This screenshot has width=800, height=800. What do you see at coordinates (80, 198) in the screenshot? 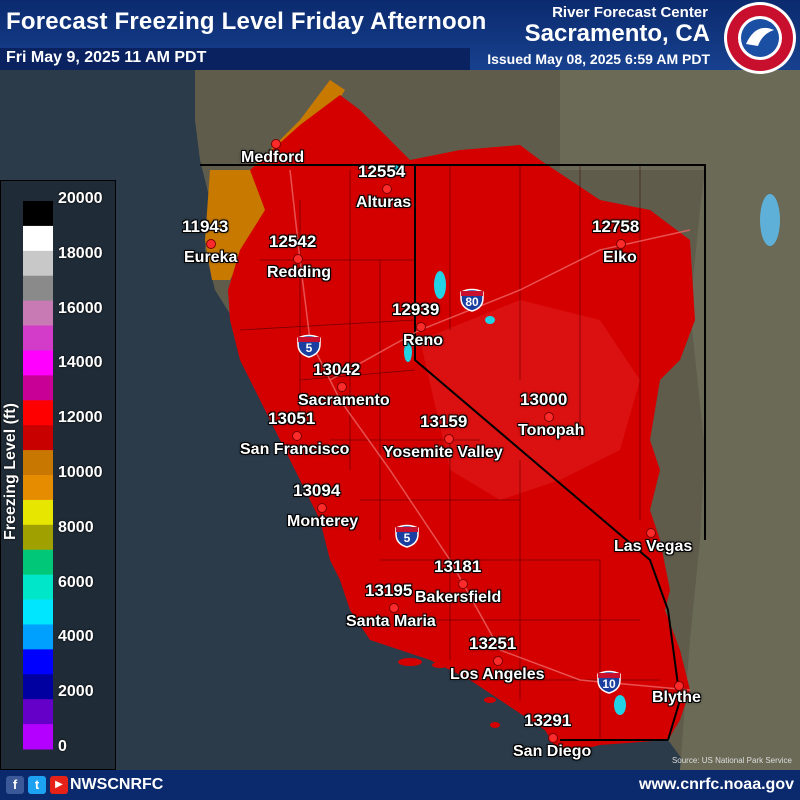
I see `colorbar-tick-label: 20000` at bounding box center [80, 198].